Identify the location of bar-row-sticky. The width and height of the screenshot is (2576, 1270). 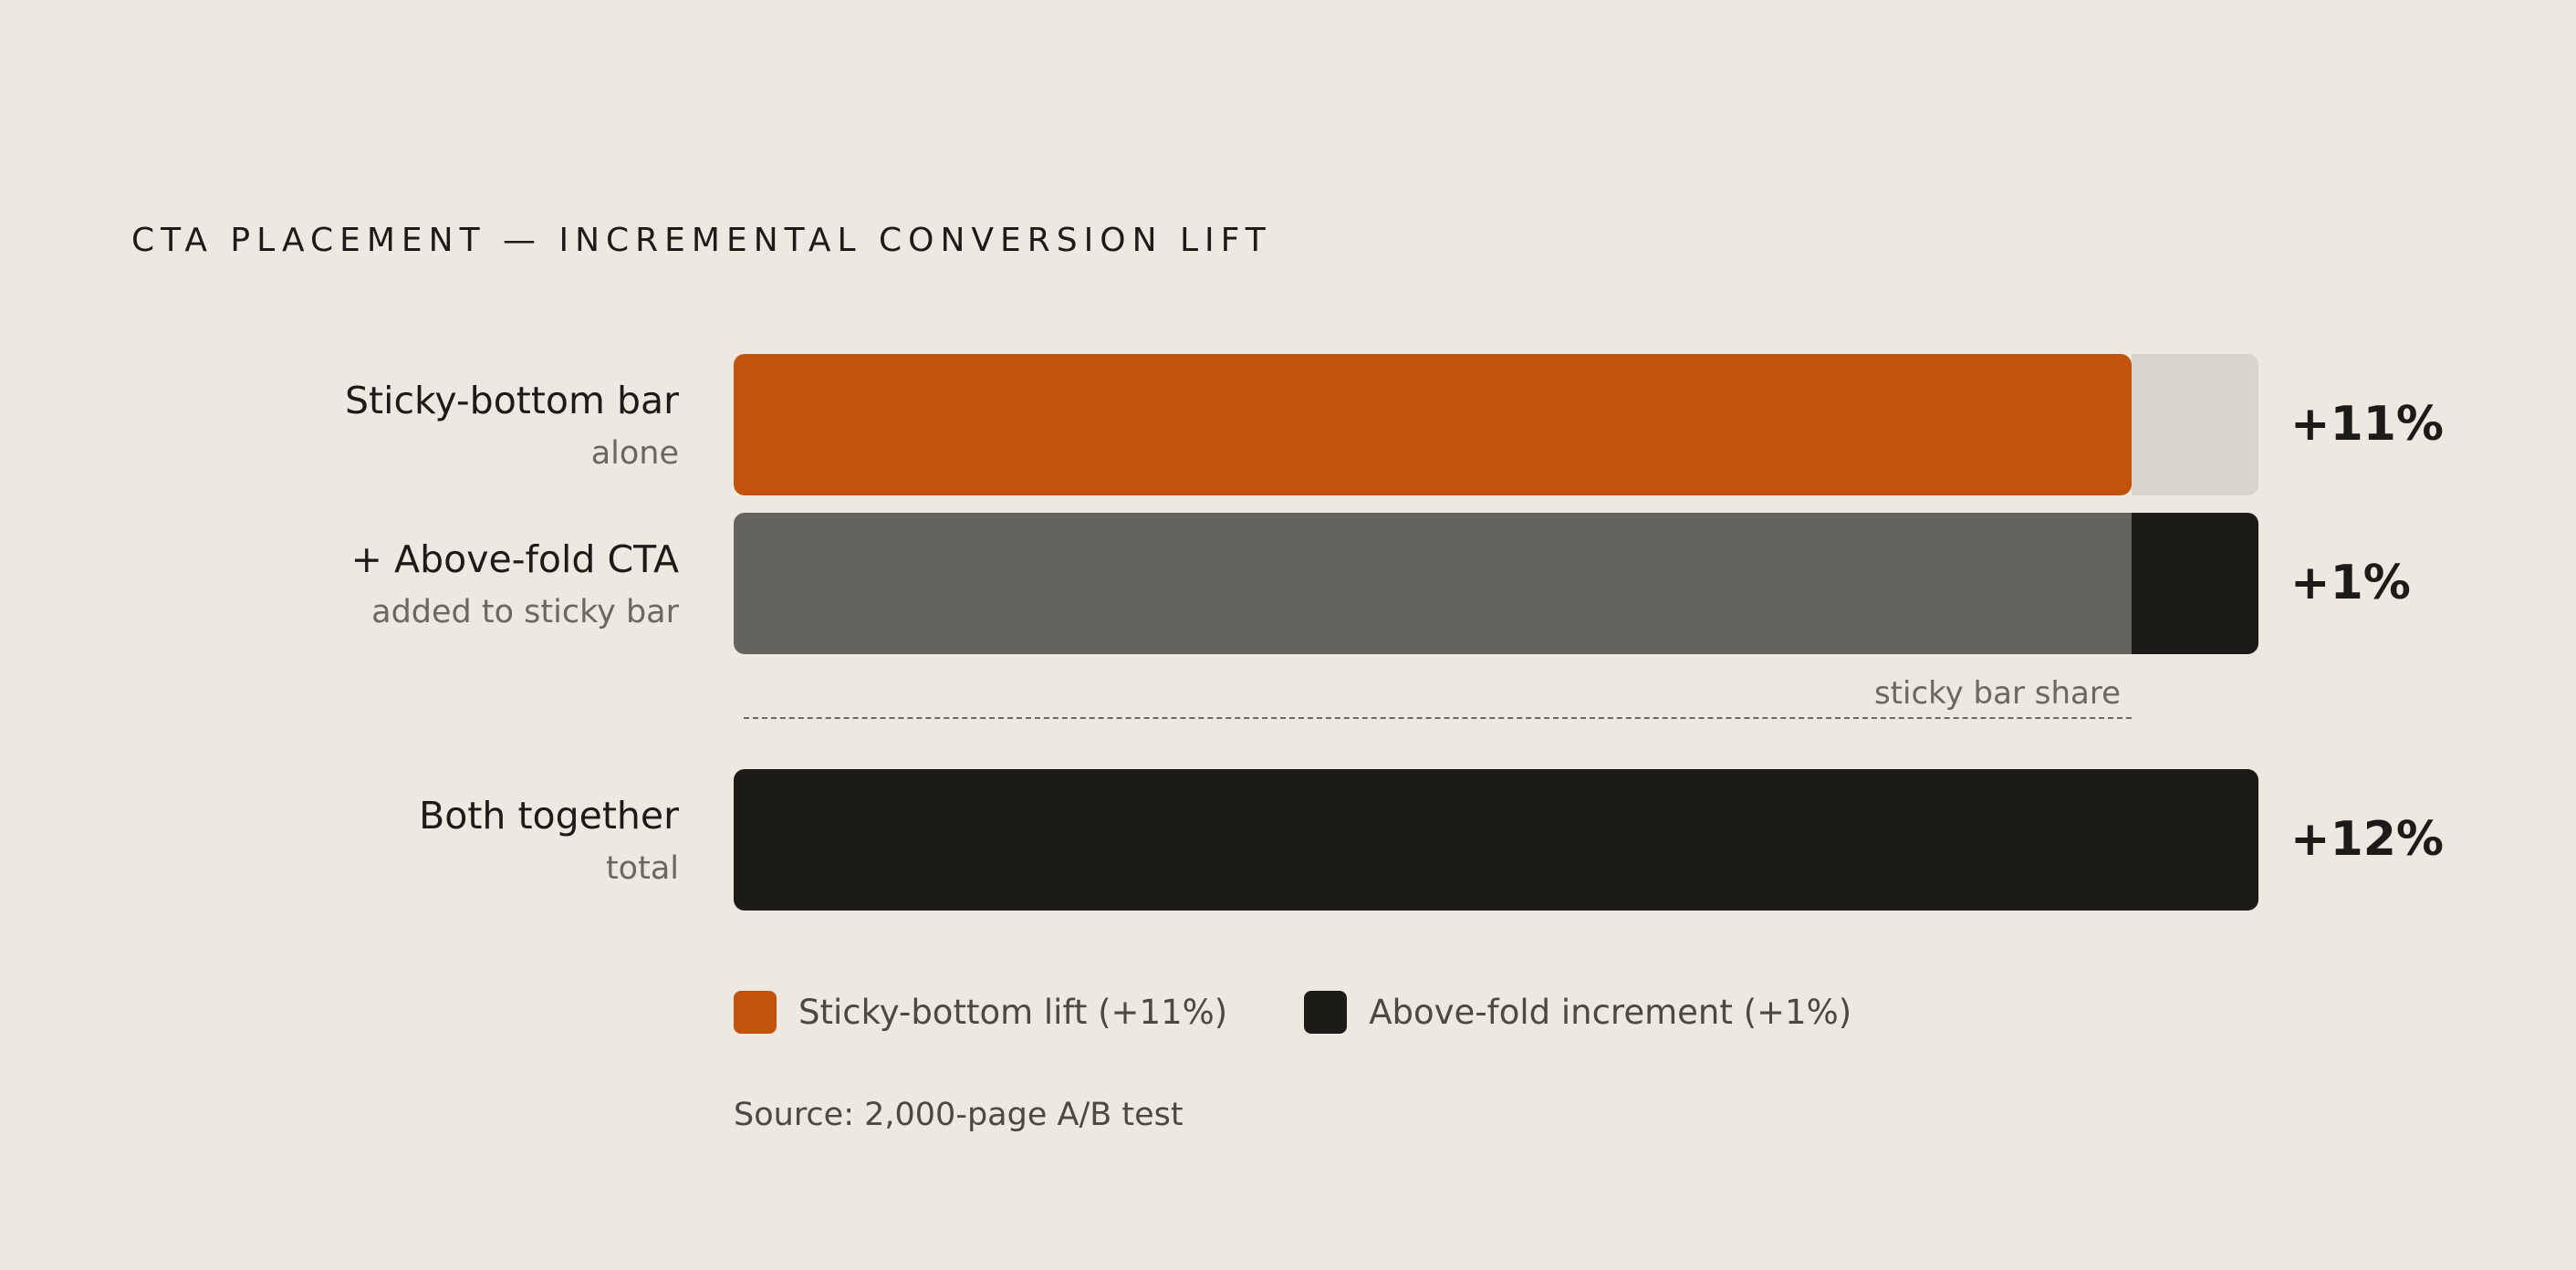
(1496, 424).